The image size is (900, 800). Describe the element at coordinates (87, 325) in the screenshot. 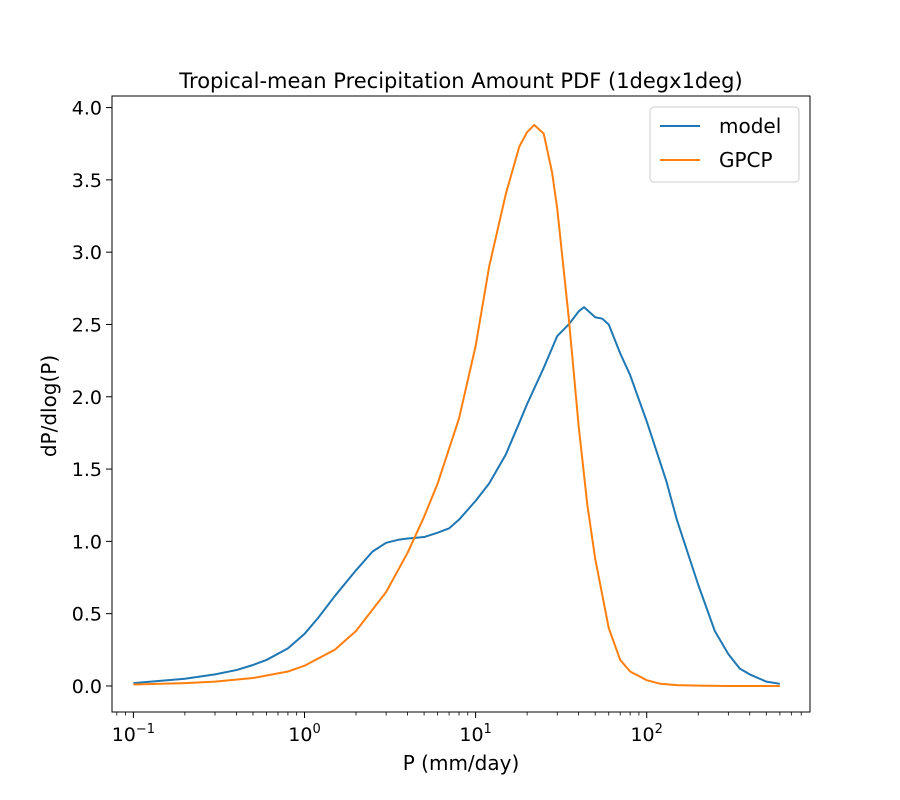

I see `y-tick-label: 2.5` at that location.